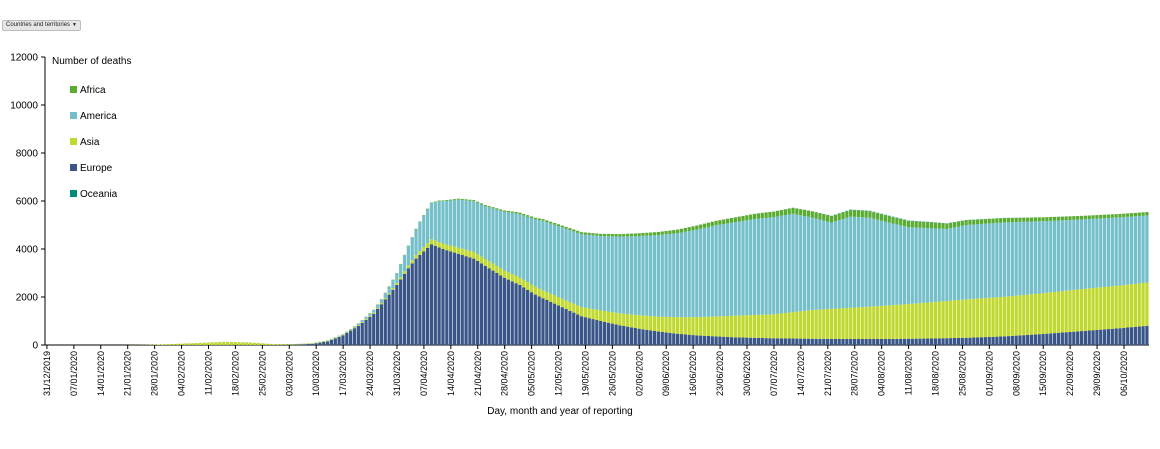 This screenshot has width=1160, height=449. Describe the element at coordinates (94, 142) in the screenshot. I see `legend: Africa America Asia Europe Oceania` at that location.